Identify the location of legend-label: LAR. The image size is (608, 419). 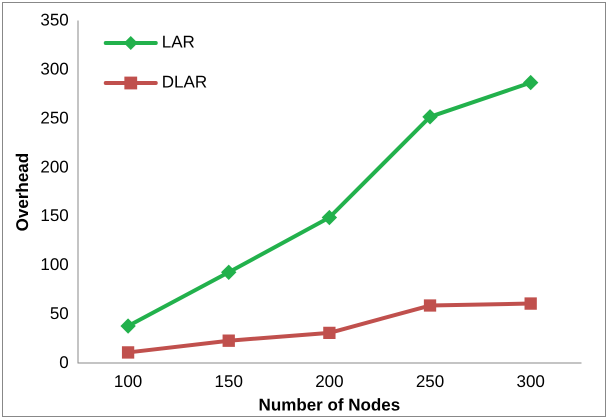
(178, 42).